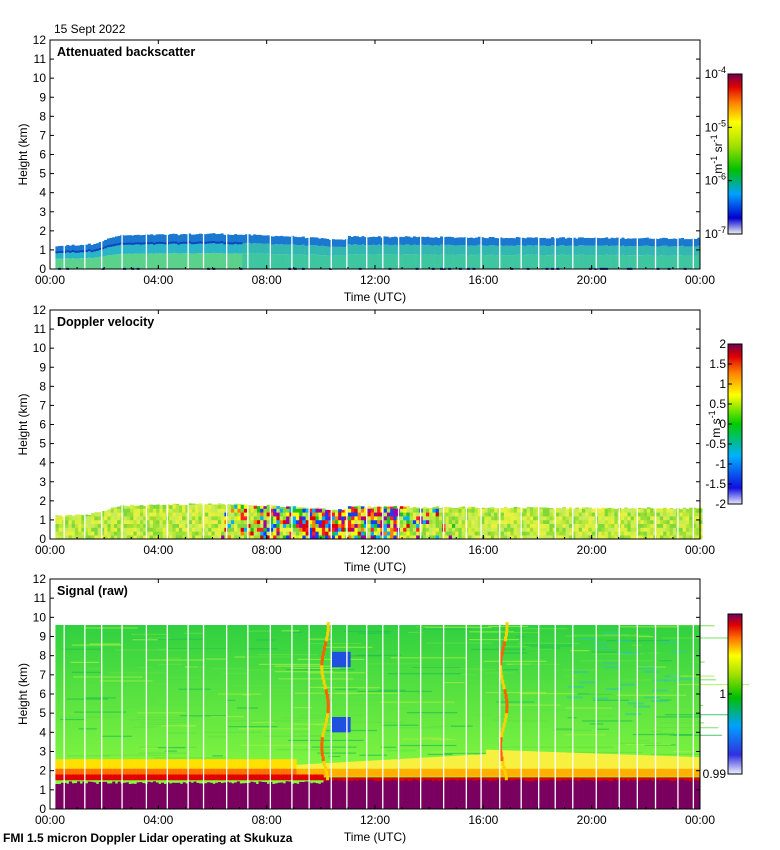 Image resolution: width=780 pixels, height=850 pixels. Describe the element at coordinates (507, 701) in the screenshot. I see `signal-column` at that location.